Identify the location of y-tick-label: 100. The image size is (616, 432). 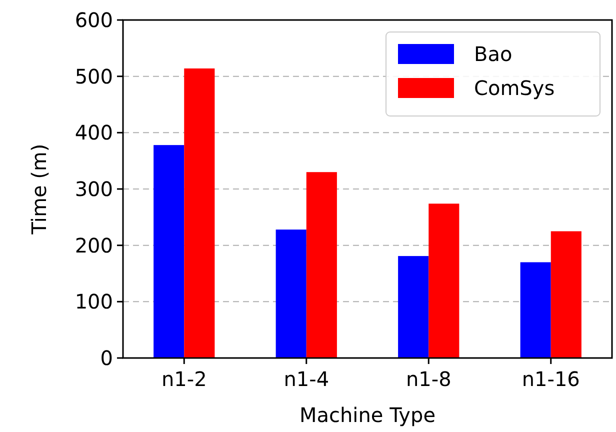
(93, 302).